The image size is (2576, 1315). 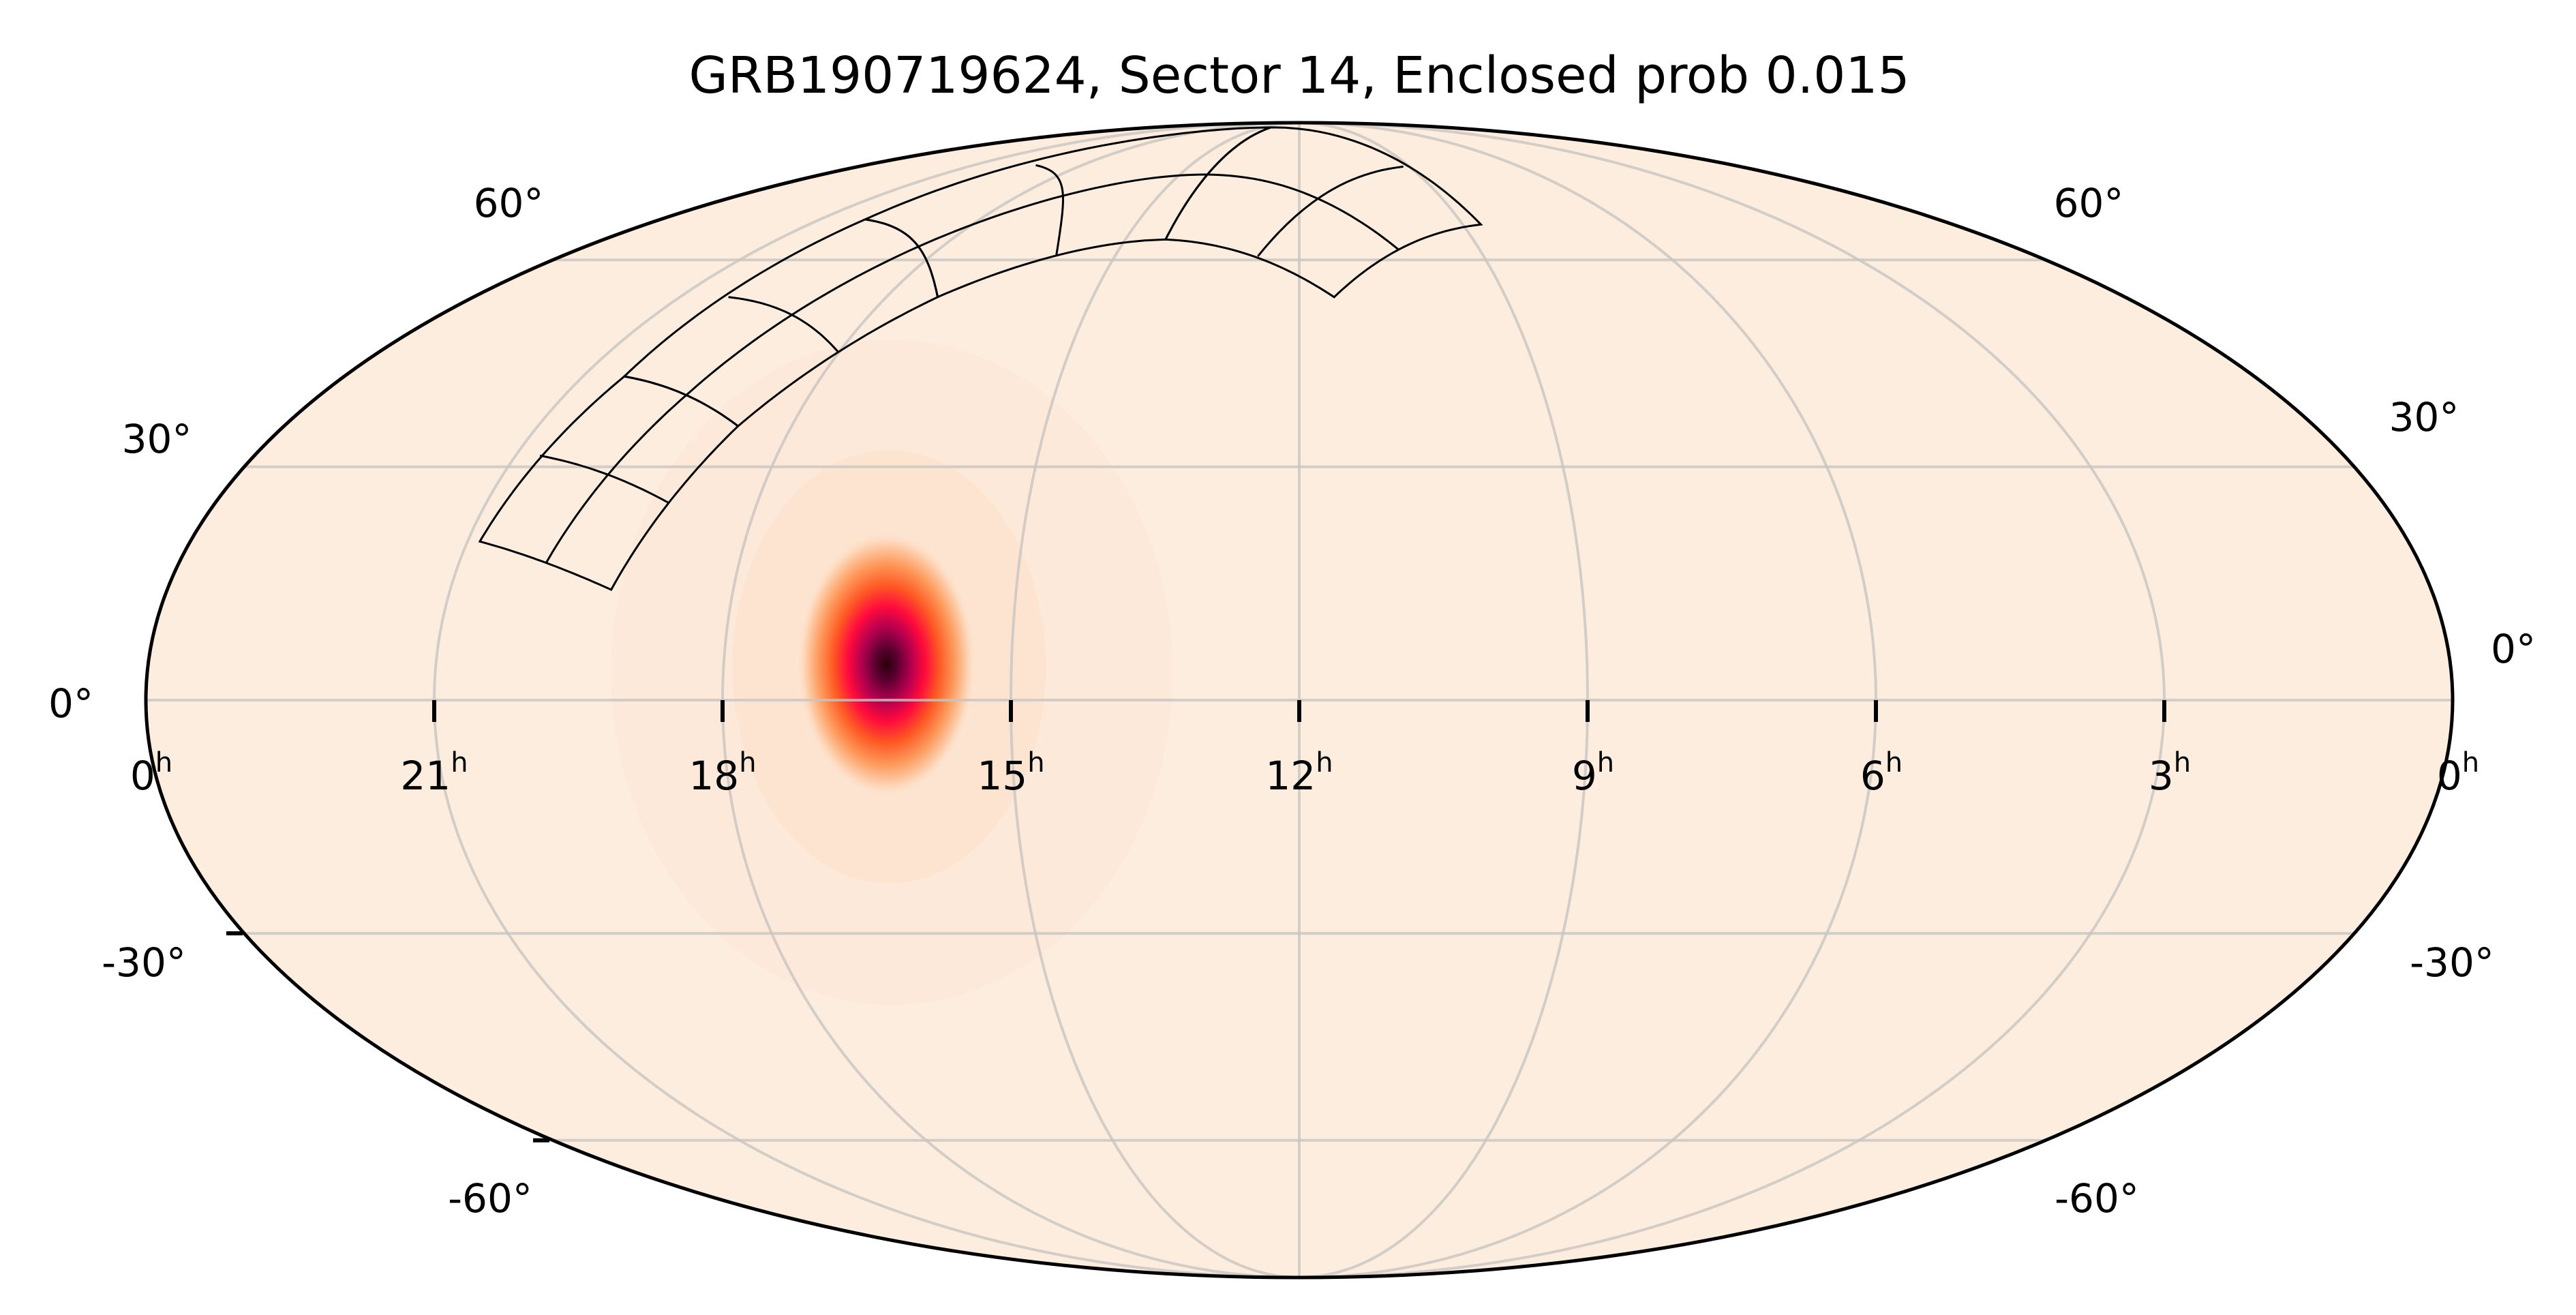 What do you see at coordinates (1002, 776) in the screenshot?
I see `ra-hours: 15` at bounding box center [1002, 776].